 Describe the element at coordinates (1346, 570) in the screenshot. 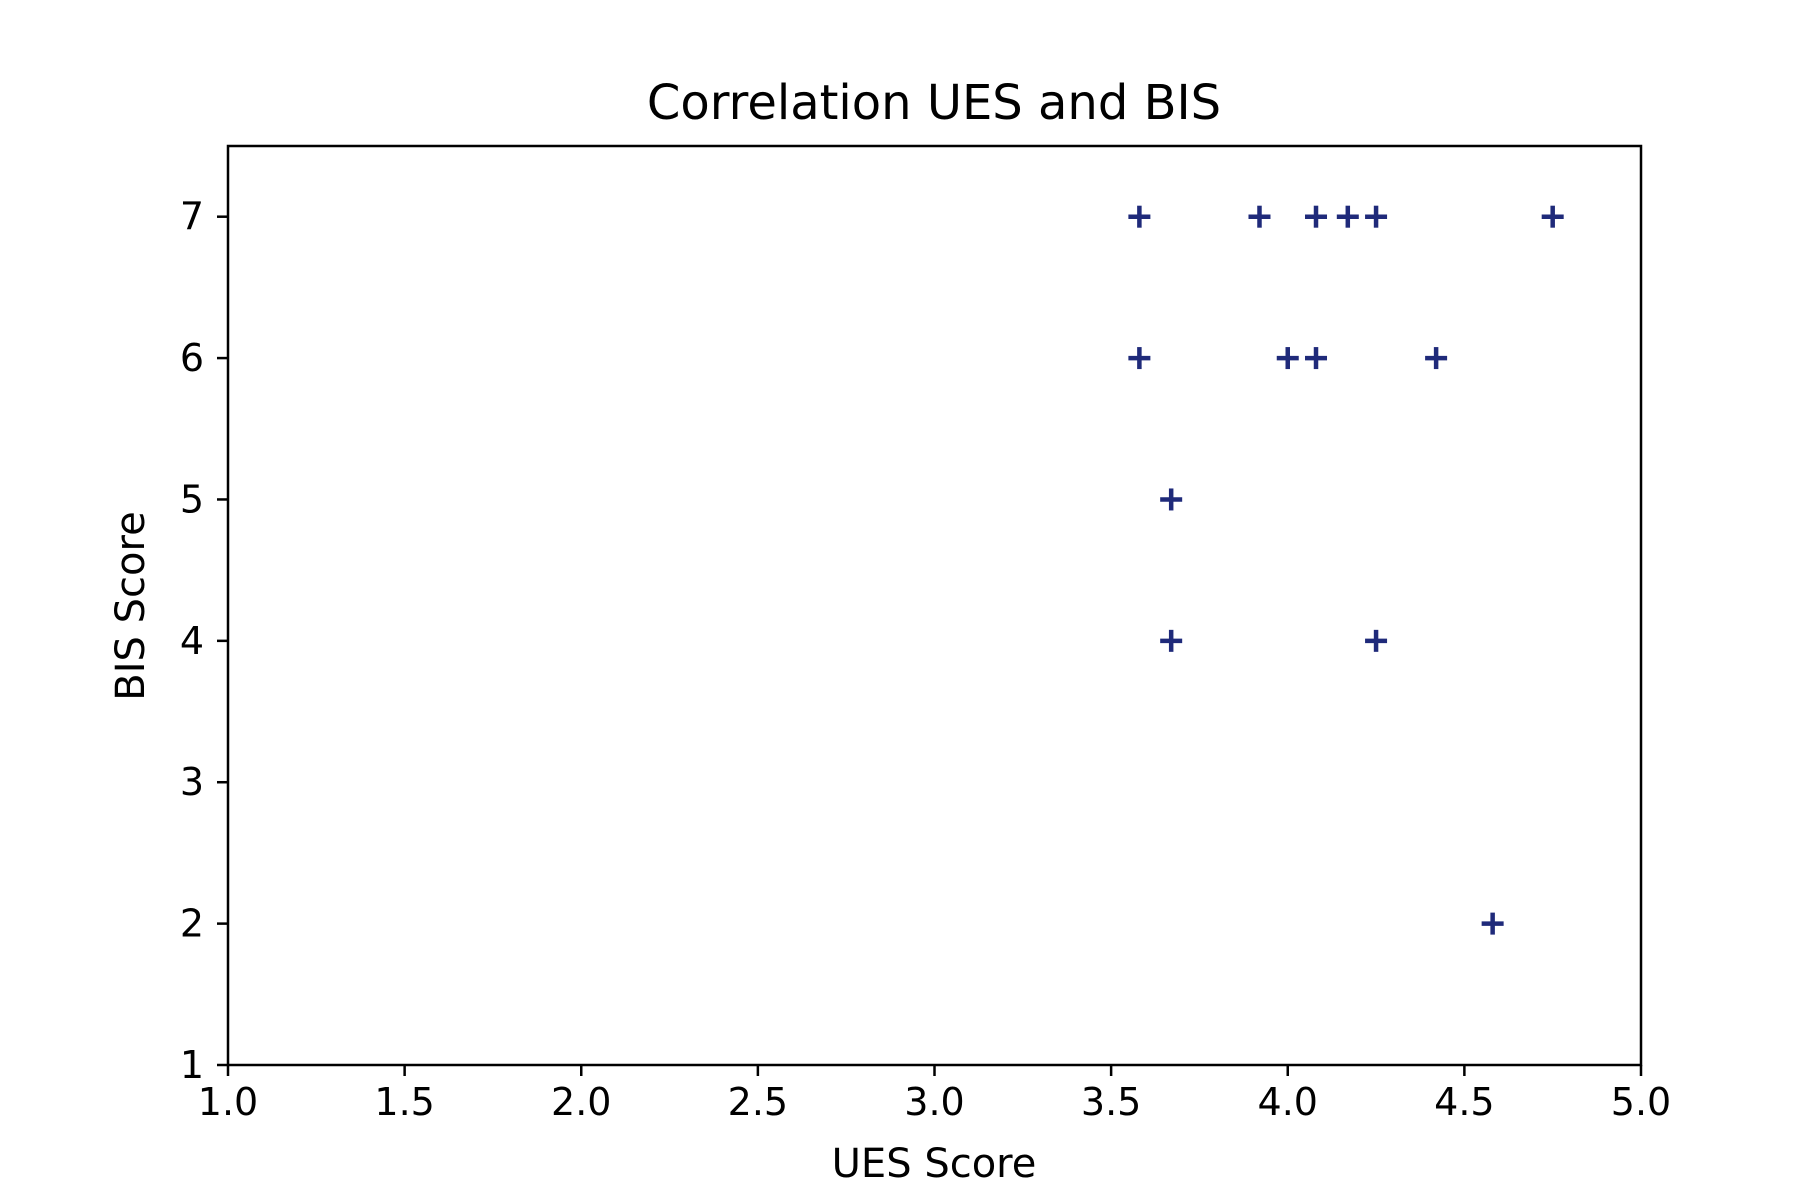

I see `data-points` at that location.